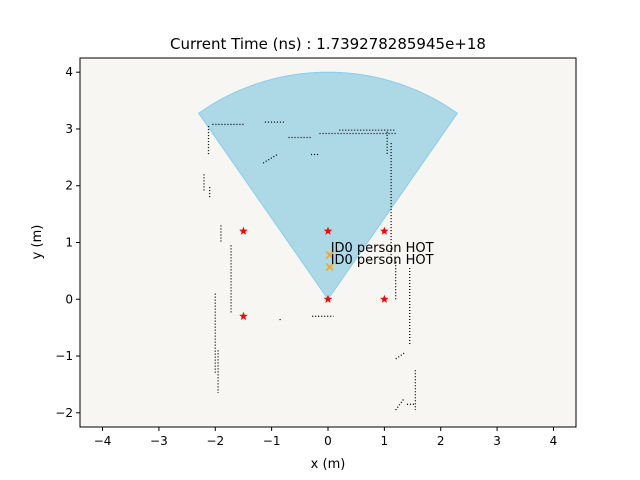 The image size is (640, 480). What do you see at coordinates (69, 72) in the screenshot?
I see `y-tick-label: 4` at bounding box center [69, 72].